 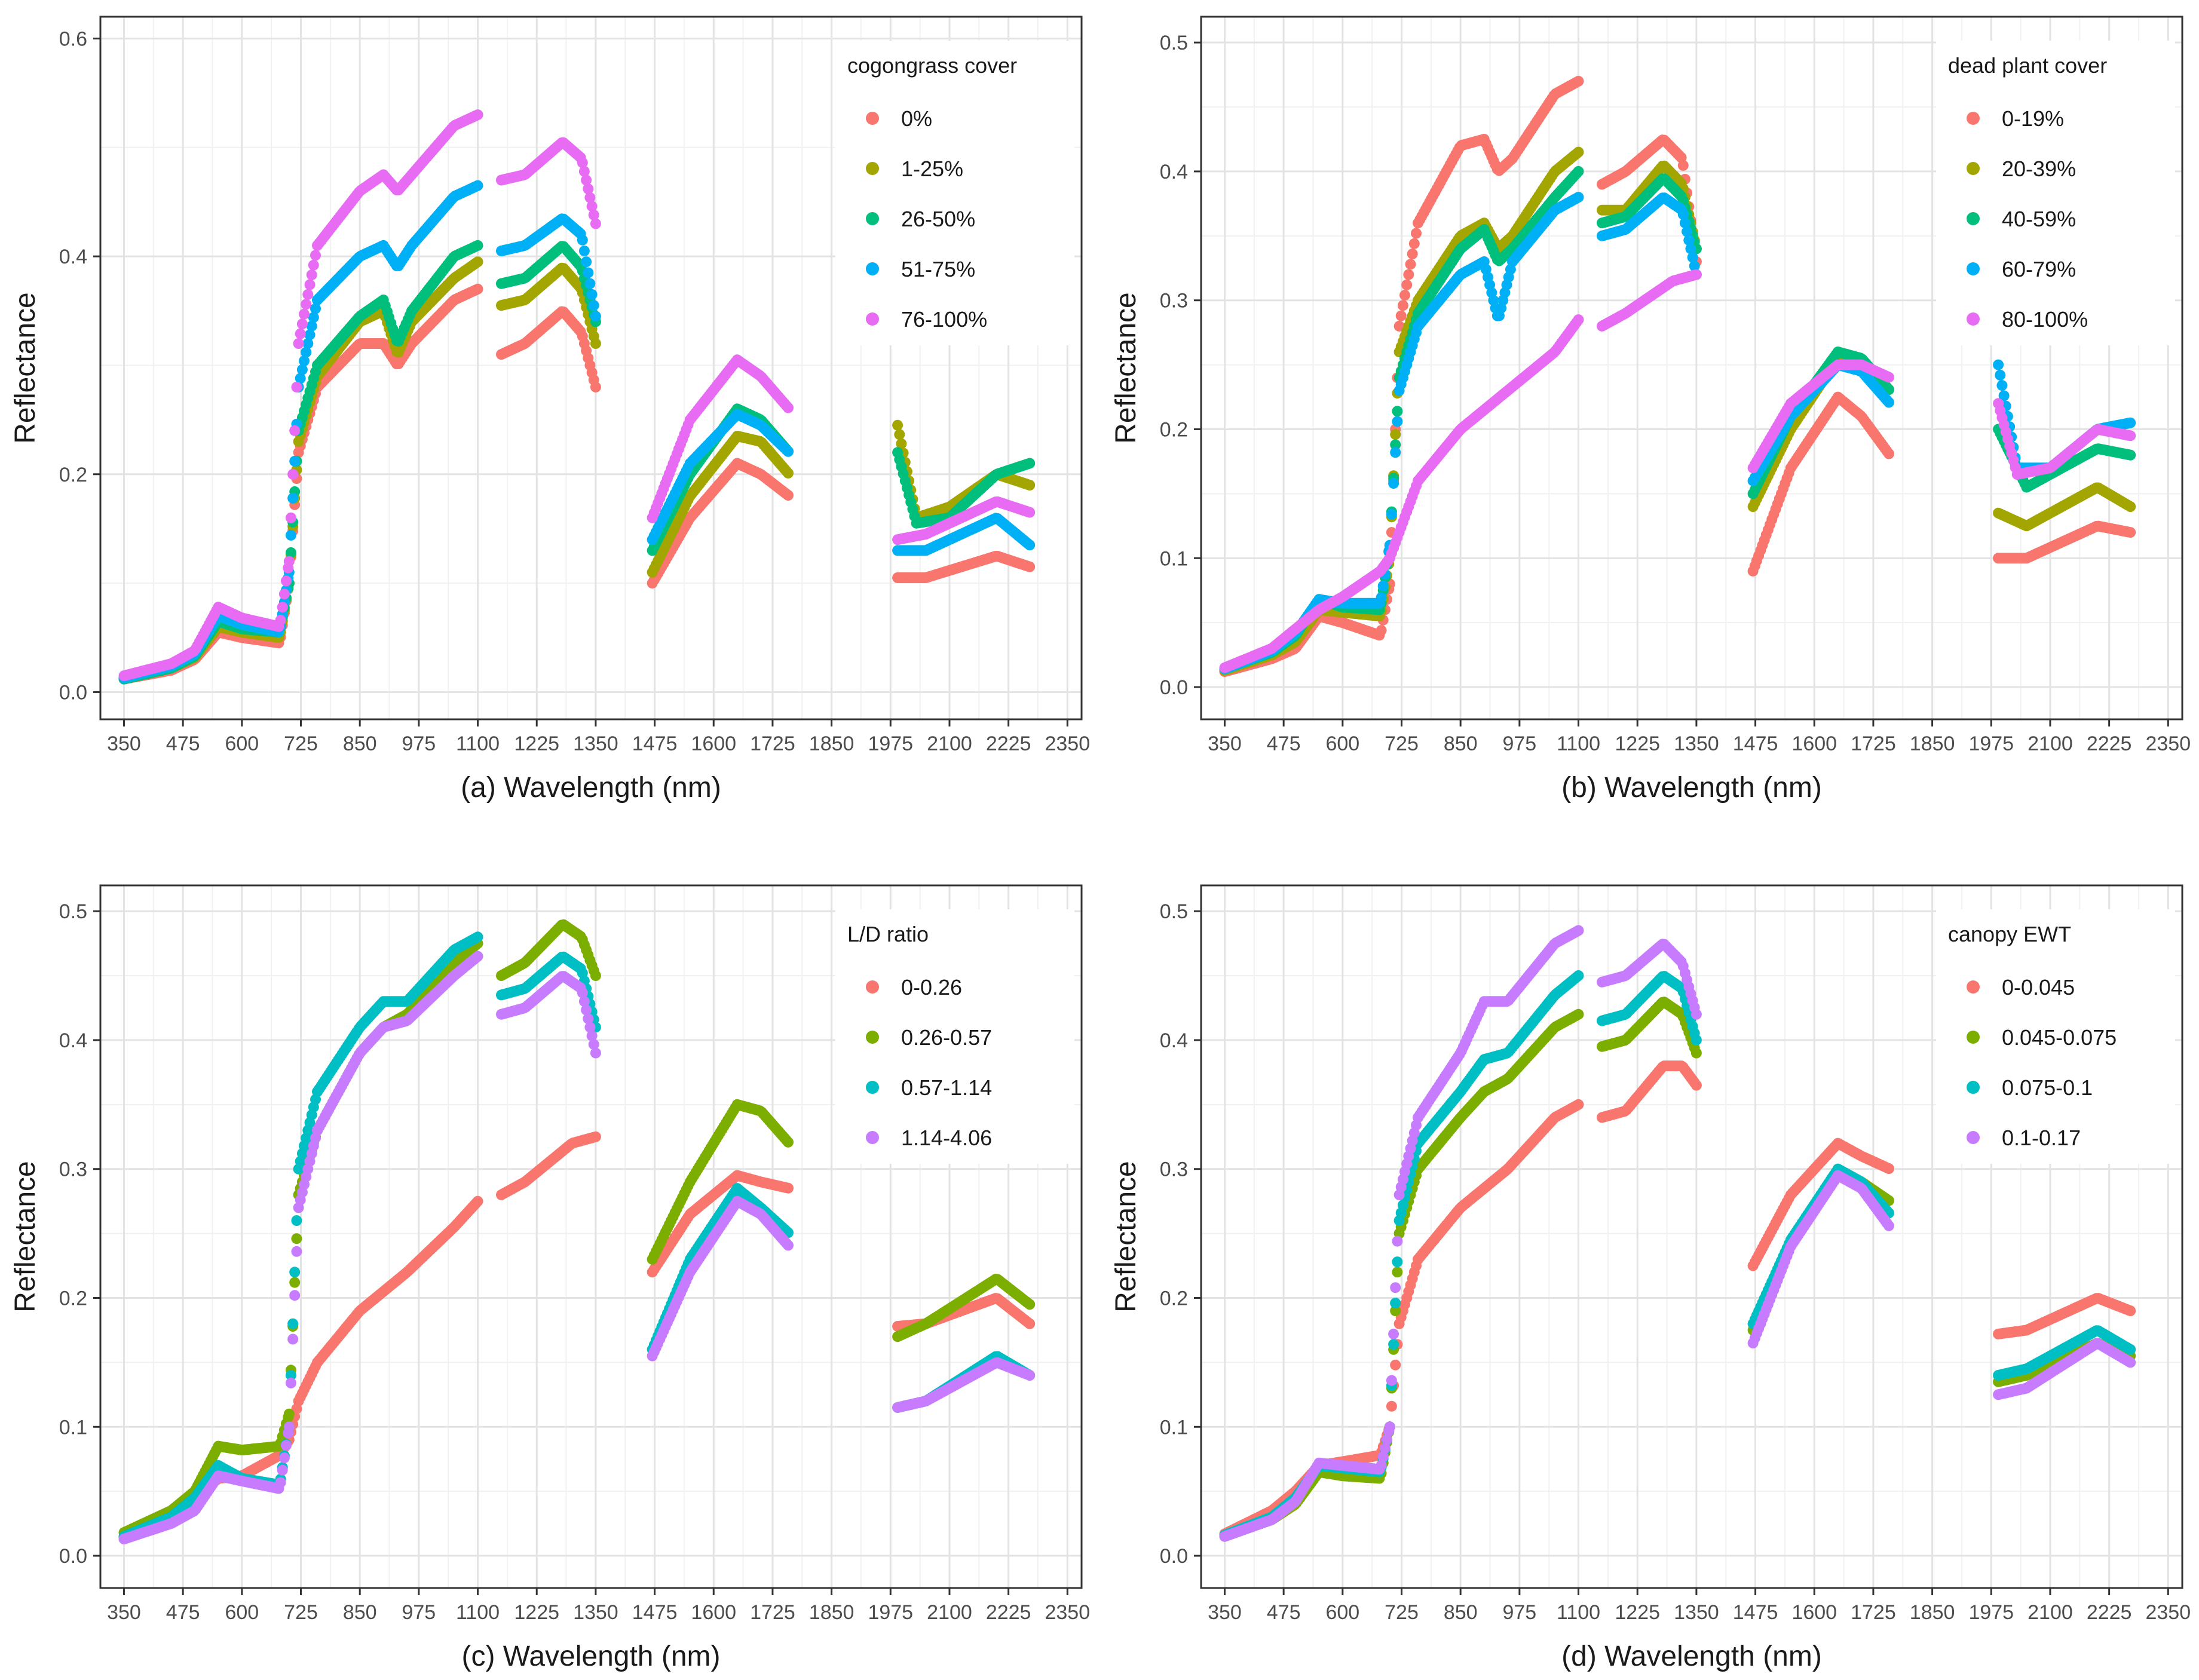 What do you see at coordinates (2039, 269) in the screenshot?
I see `legend-label: 60-79%` at bounding box center [2039, 269].